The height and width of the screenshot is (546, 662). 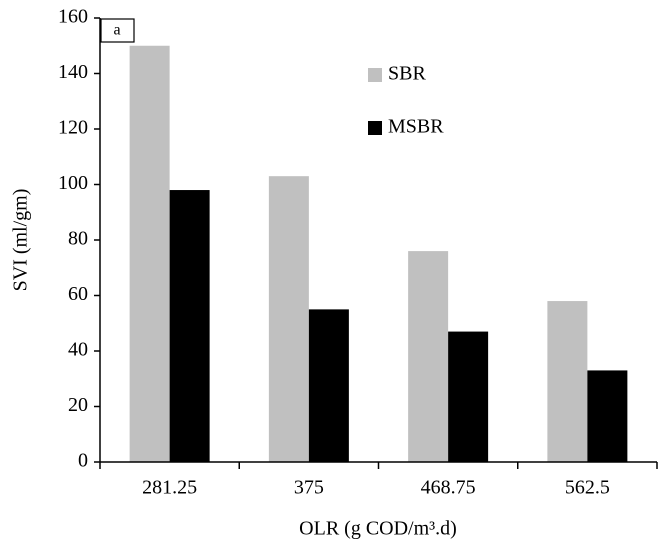 I want to click on y-tick-label: 140, so click(x=73, y=72).